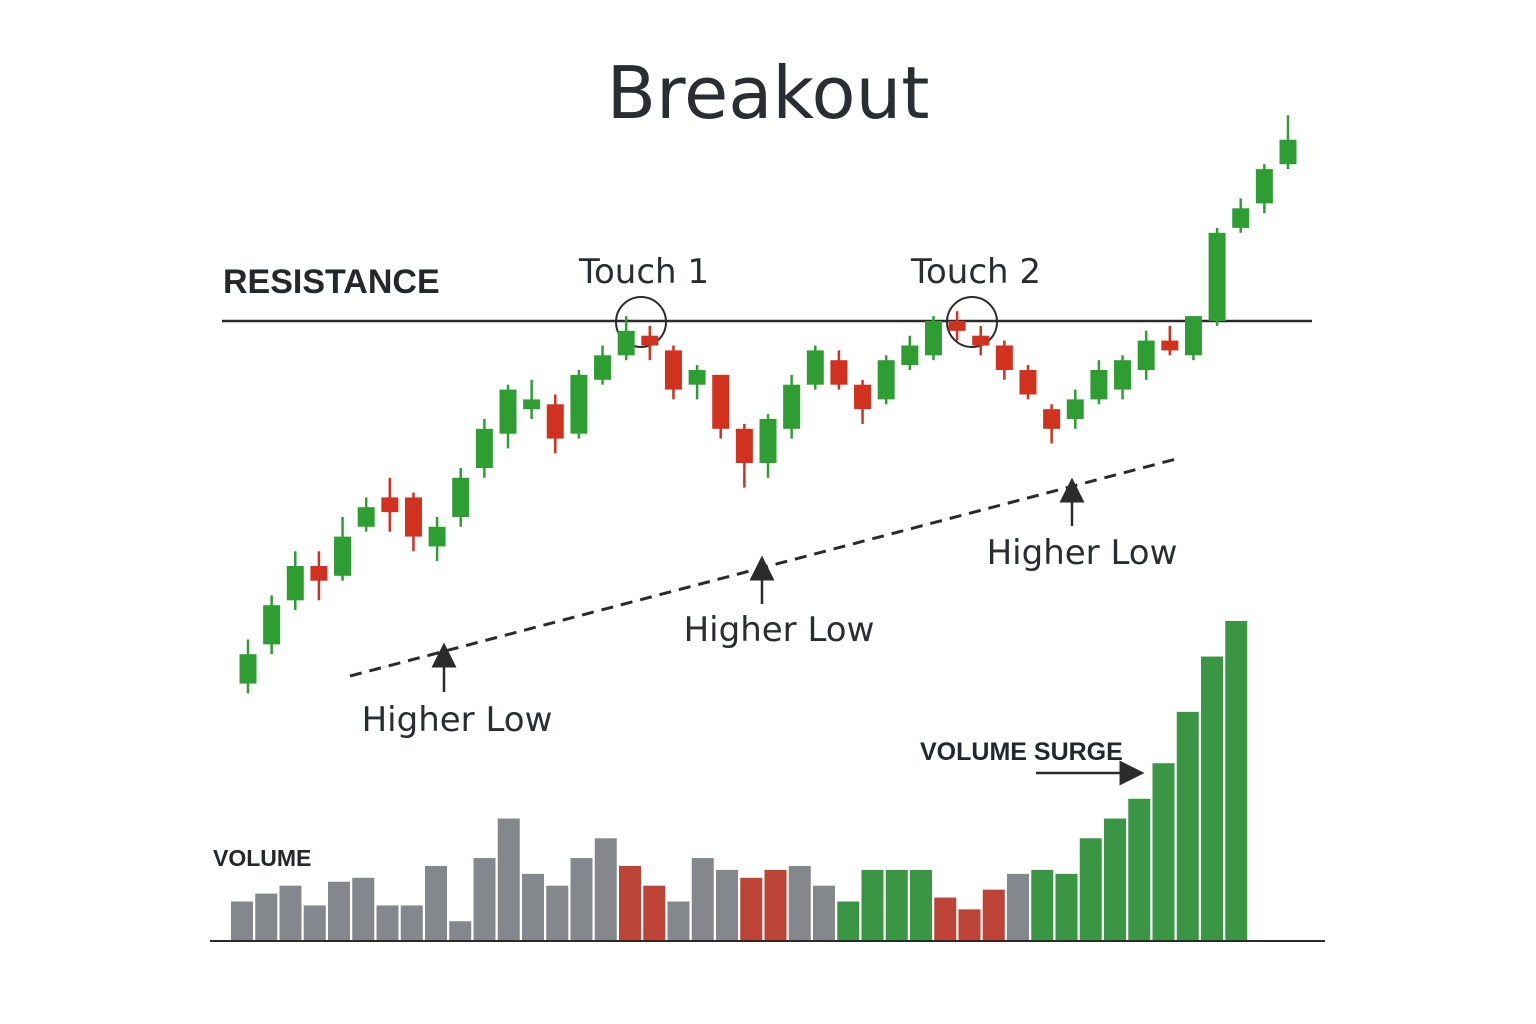 The image size is (1536, 1024). I want to click on touch-1-circle, so click(641, 322).